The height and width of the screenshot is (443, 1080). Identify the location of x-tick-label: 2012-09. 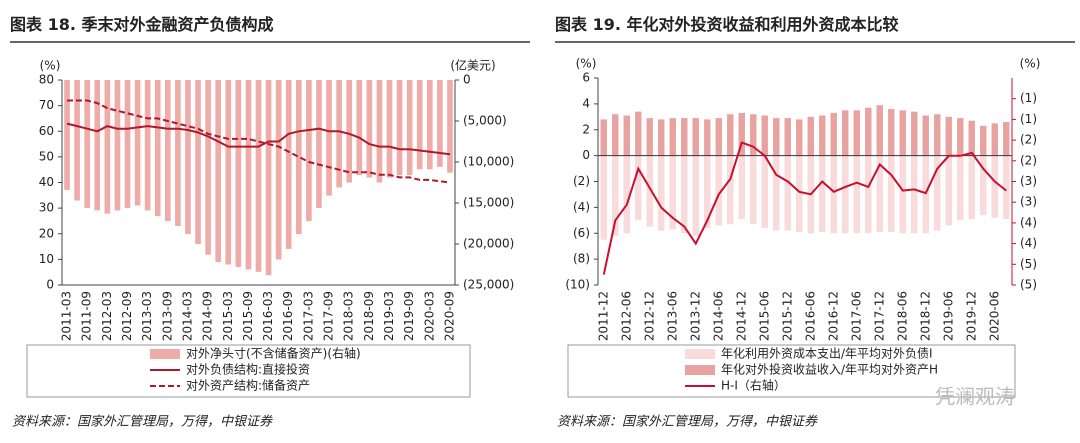
(127, 316).